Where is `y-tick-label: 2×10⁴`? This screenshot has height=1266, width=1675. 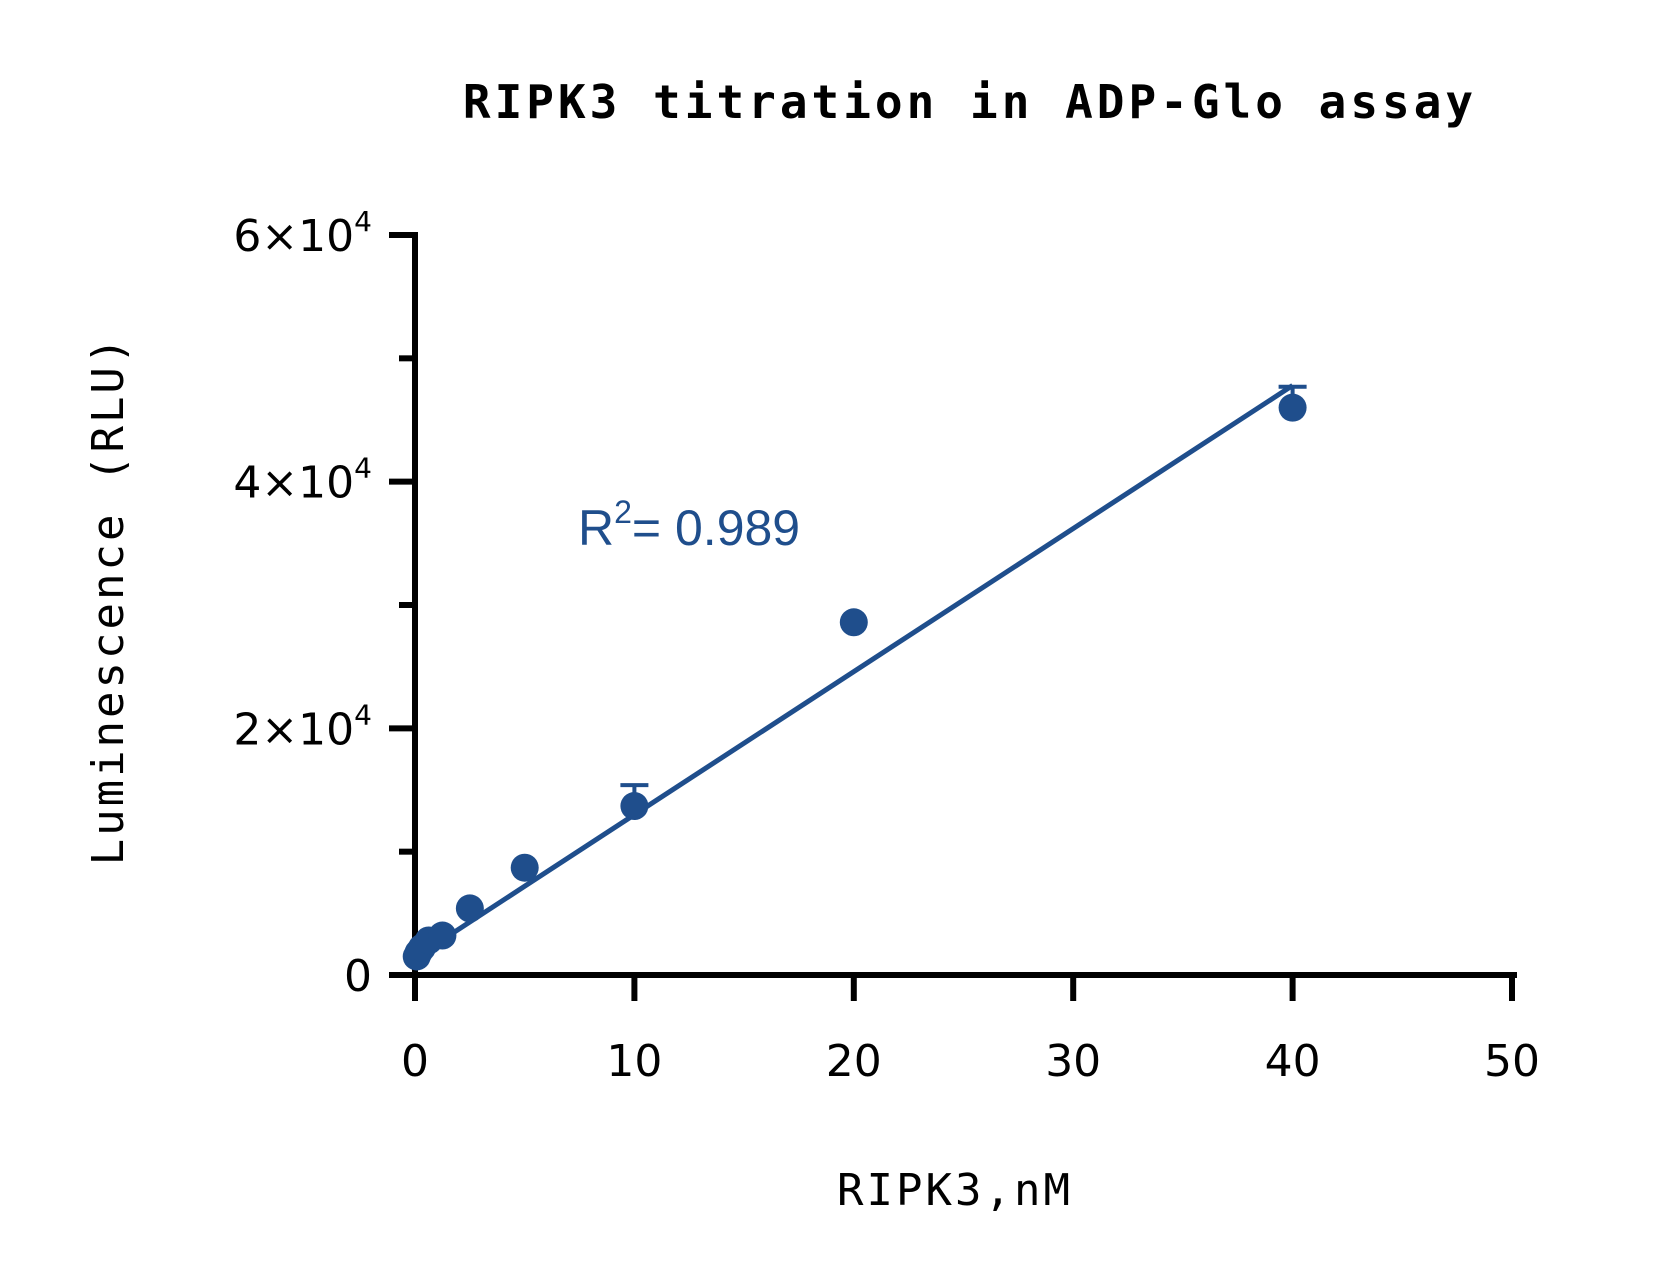 y-tick-label: 2×10⁴ is located at coordinates (302, 726).